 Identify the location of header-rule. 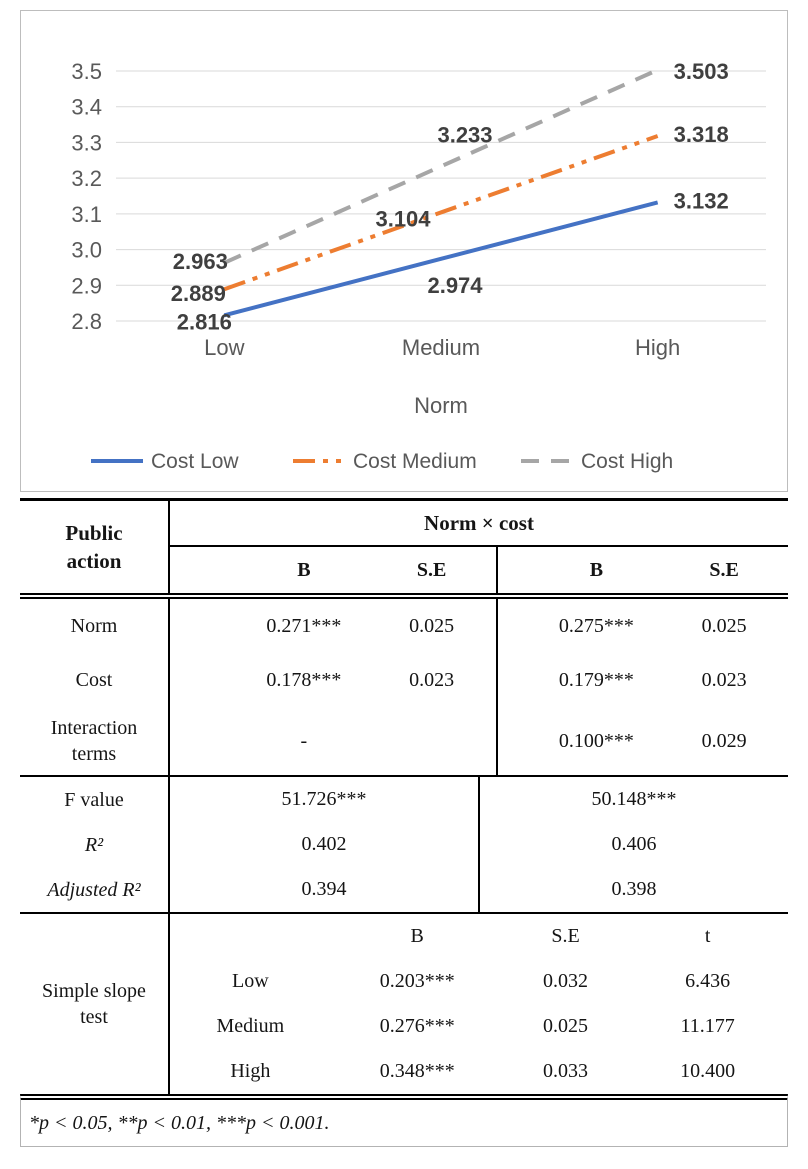
(404, 596).